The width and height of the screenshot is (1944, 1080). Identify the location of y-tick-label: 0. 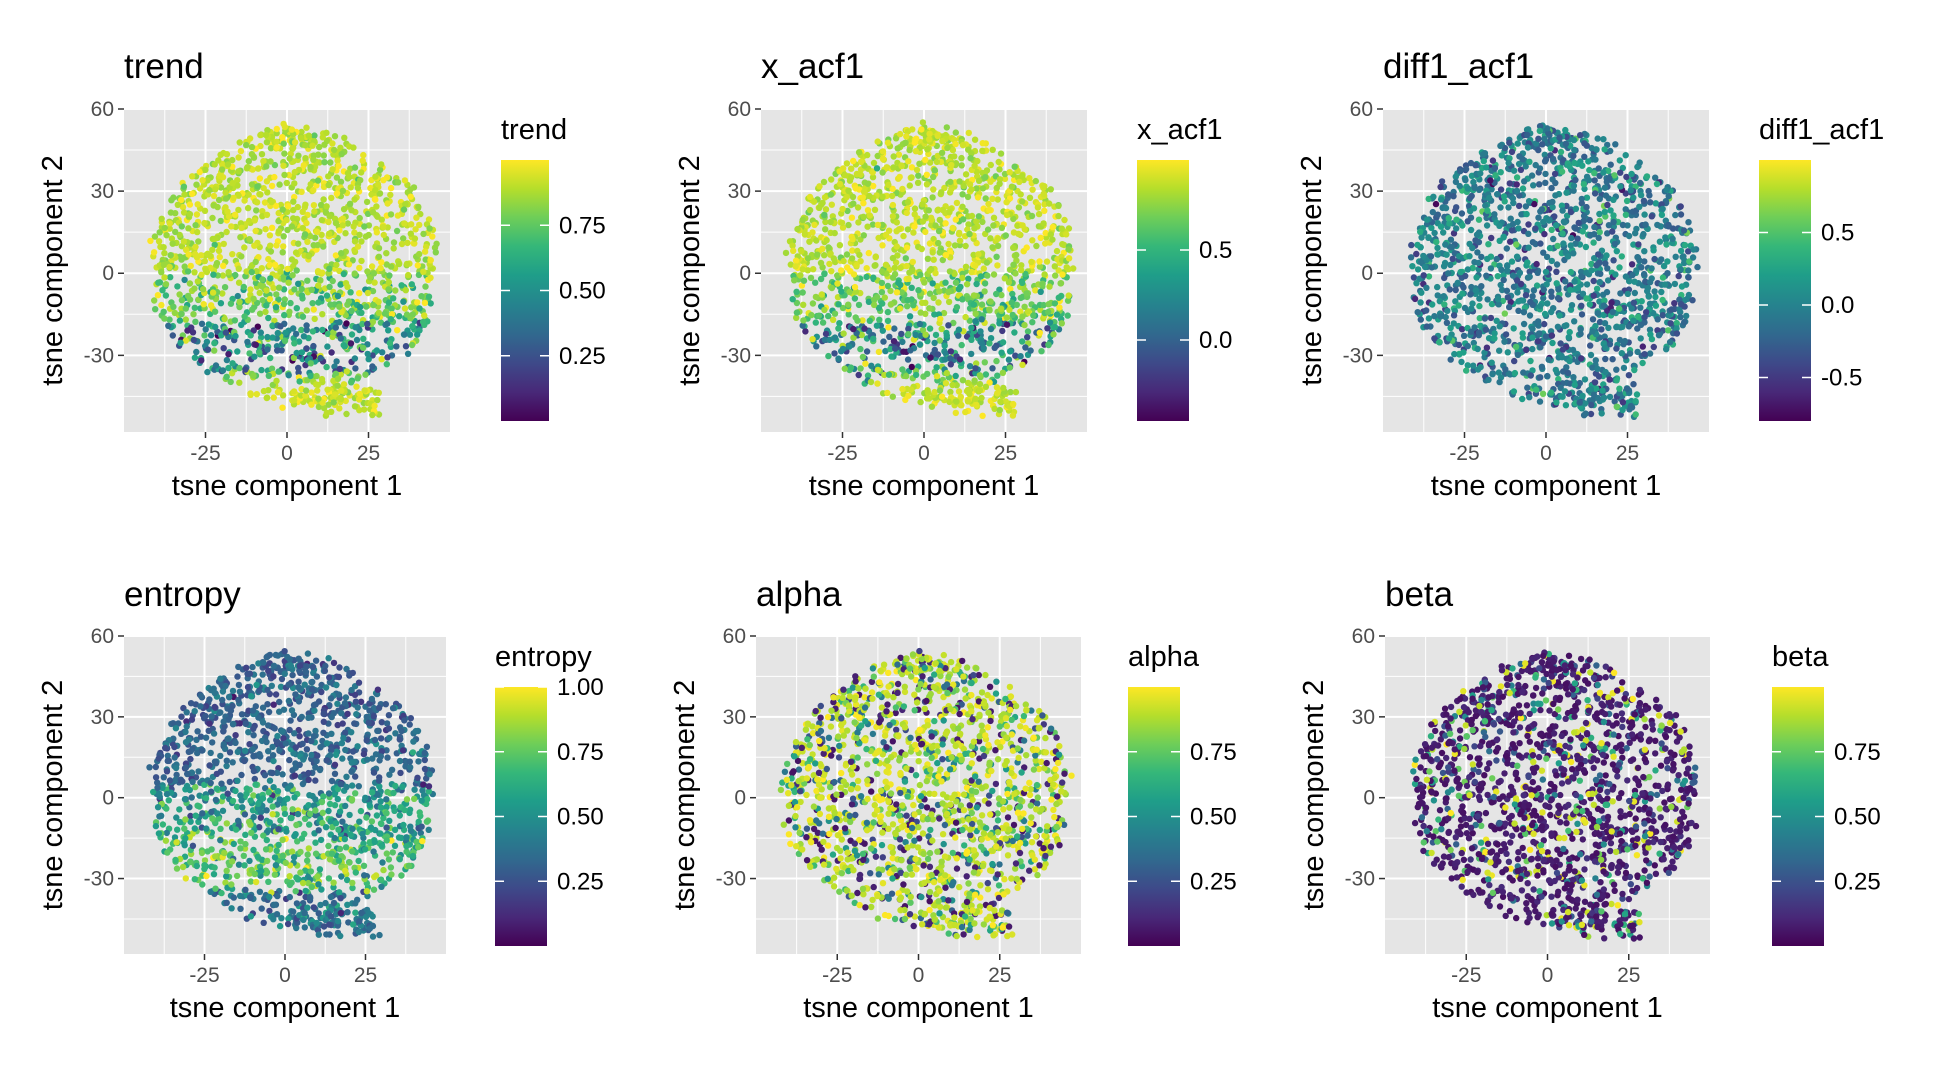
(108, 273).